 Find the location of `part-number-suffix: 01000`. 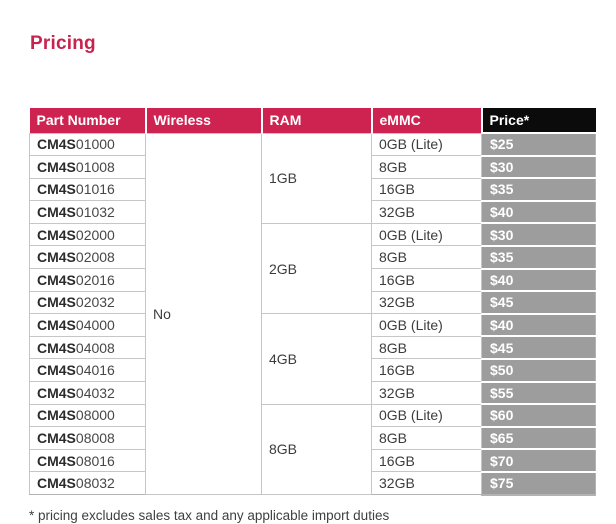

part-number-suffix: 01000 is located at coordinates (95, 144).